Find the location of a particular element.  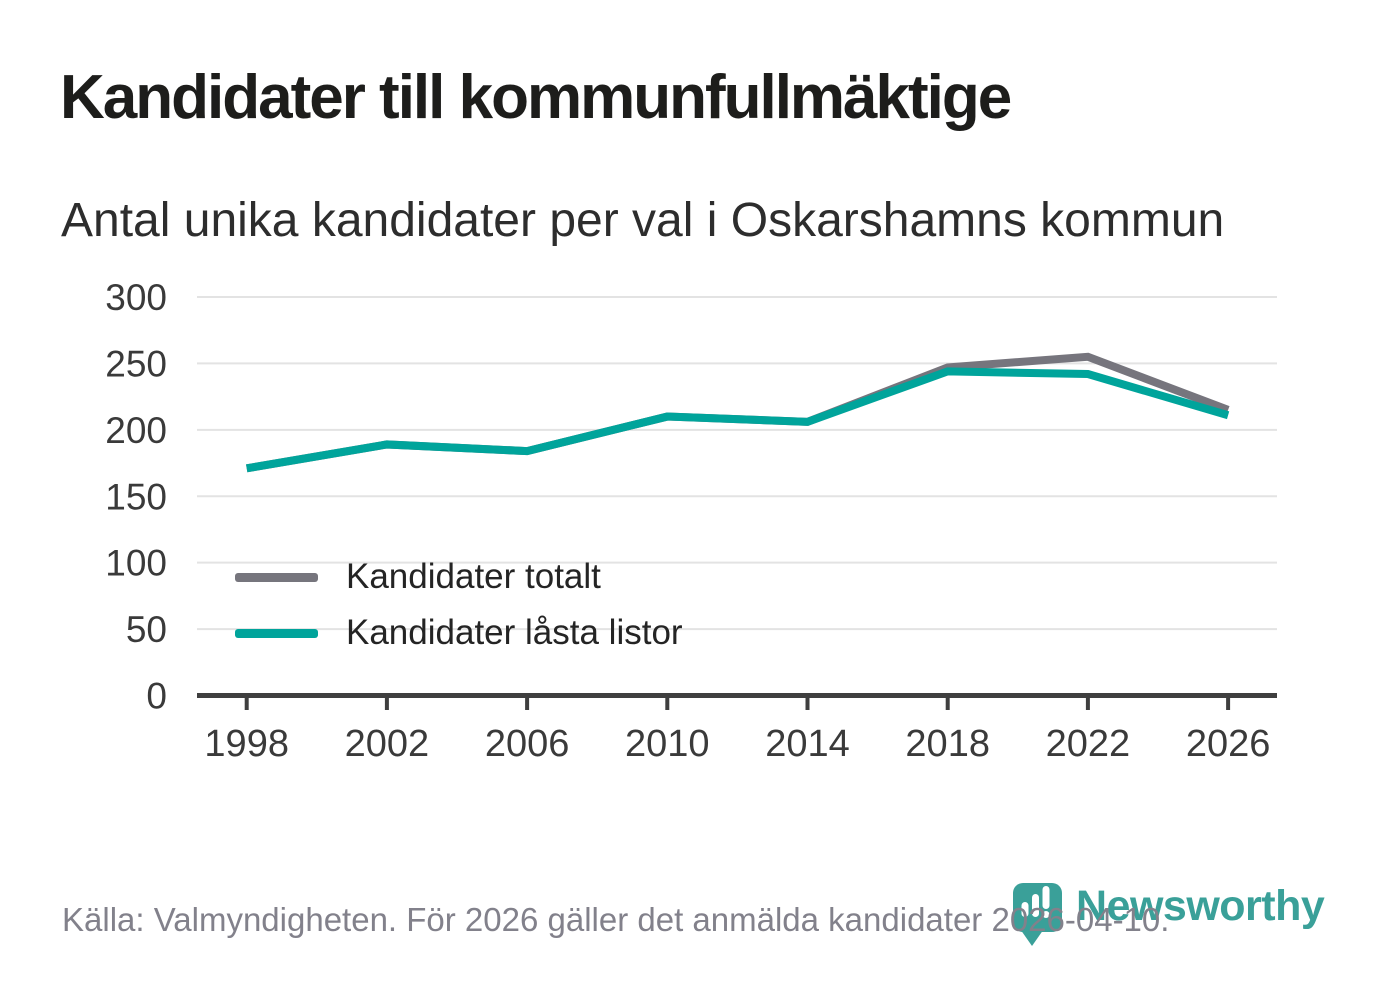

x-axis-tick-label: 2010 is located at coordinates (667, 744).